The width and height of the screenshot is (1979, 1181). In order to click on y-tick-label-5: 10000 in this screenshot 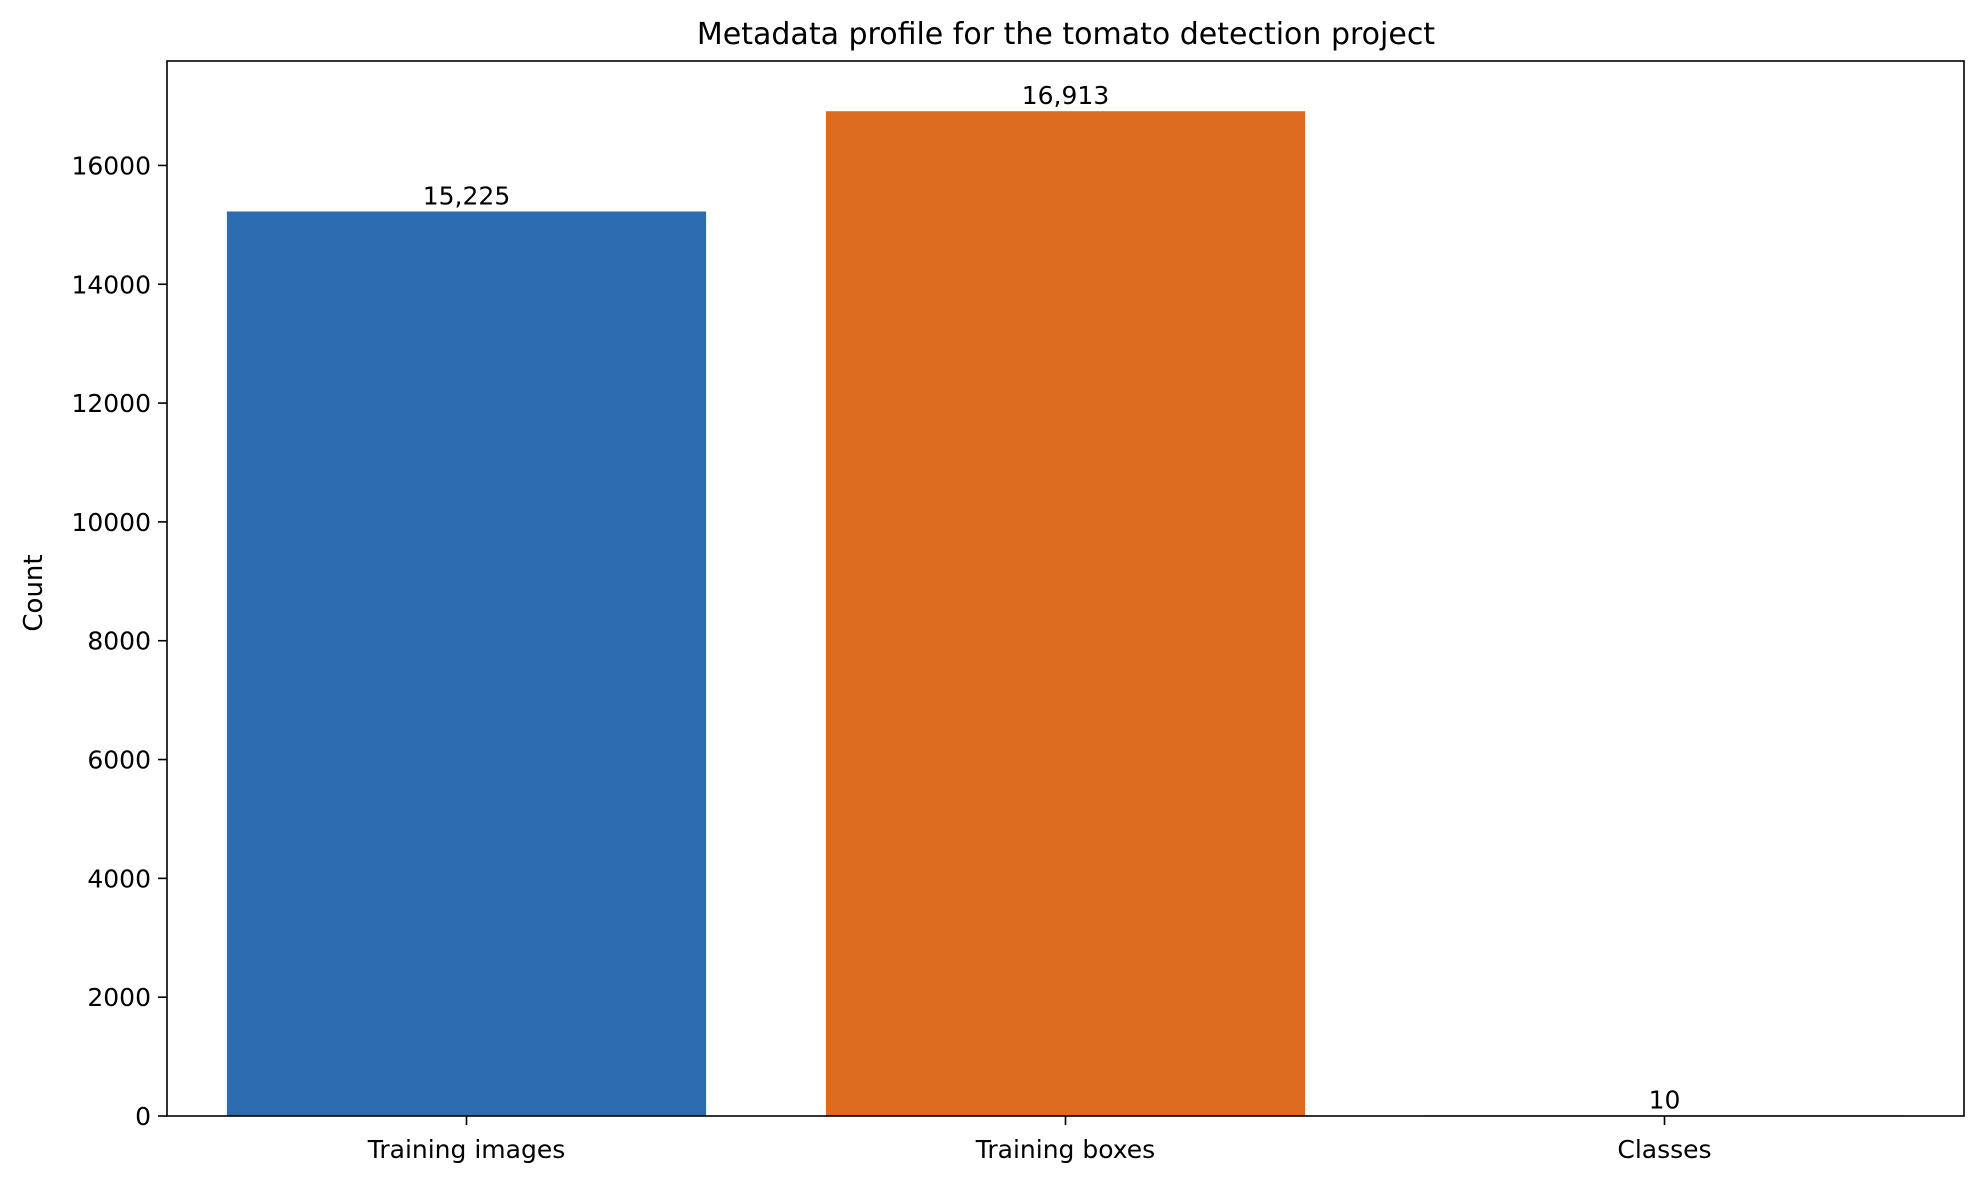, I will do `click(111, 522)`.